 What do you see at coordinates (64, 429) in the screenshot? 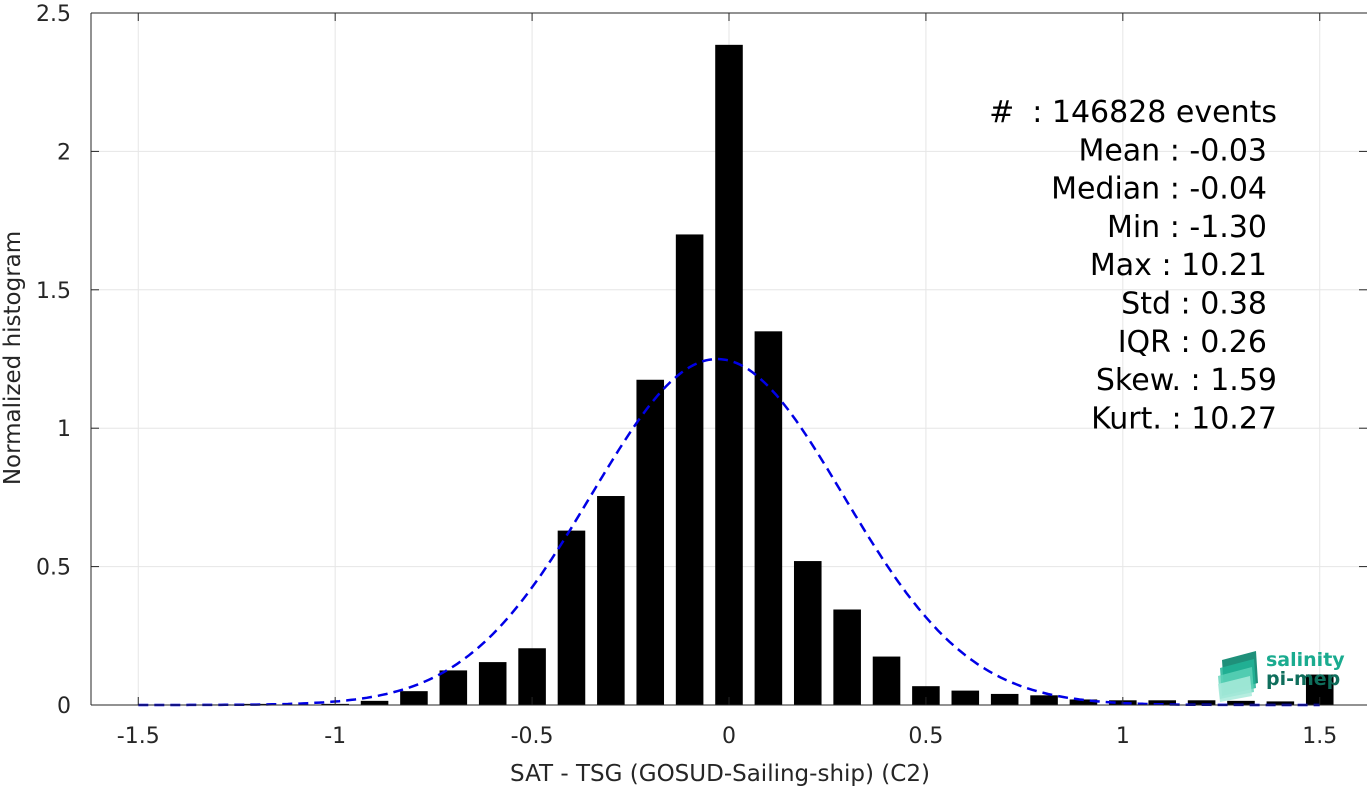
I see `y-tick-label: 1` at bounding box center [64, 429].